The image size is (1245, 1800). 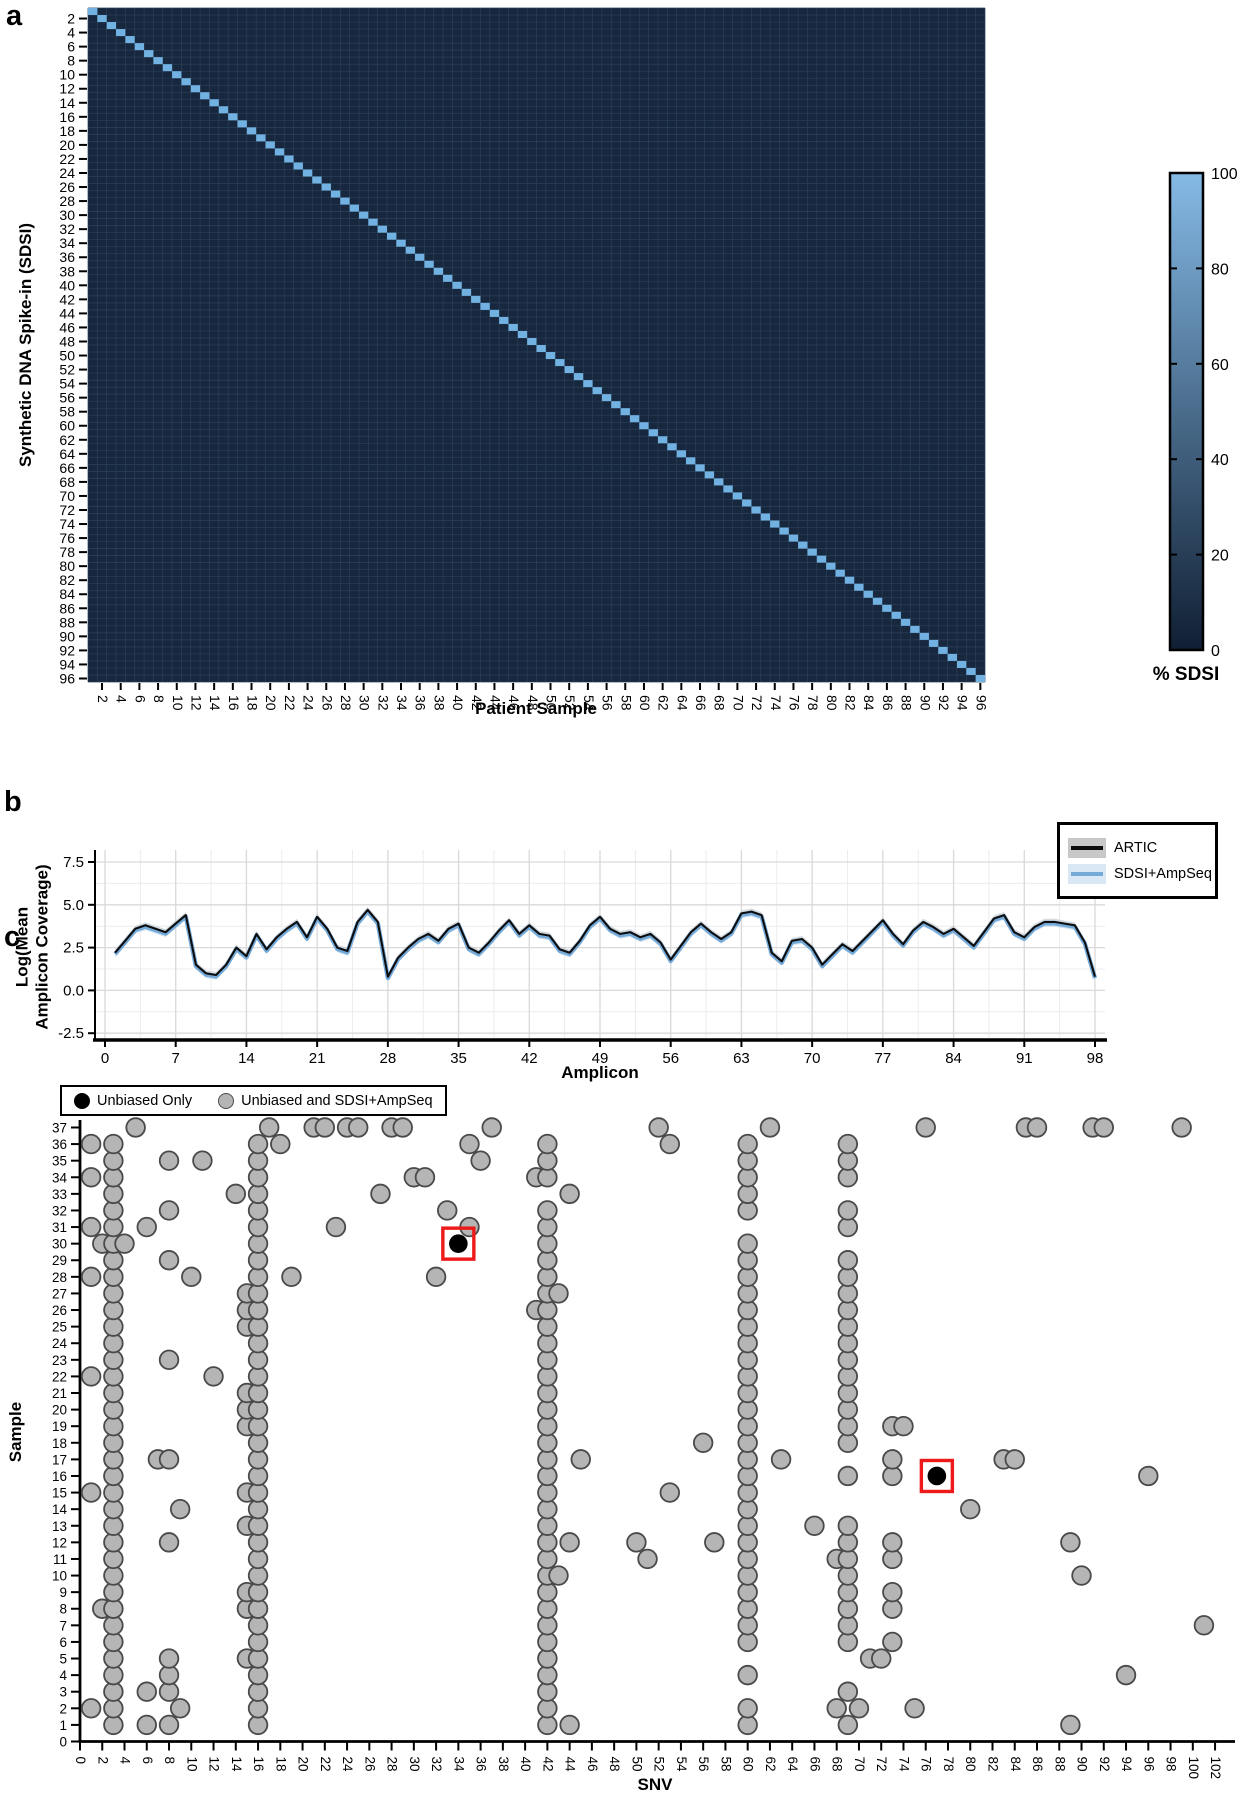 I want to click on svg-text: 52, so click(x=67, y=370).